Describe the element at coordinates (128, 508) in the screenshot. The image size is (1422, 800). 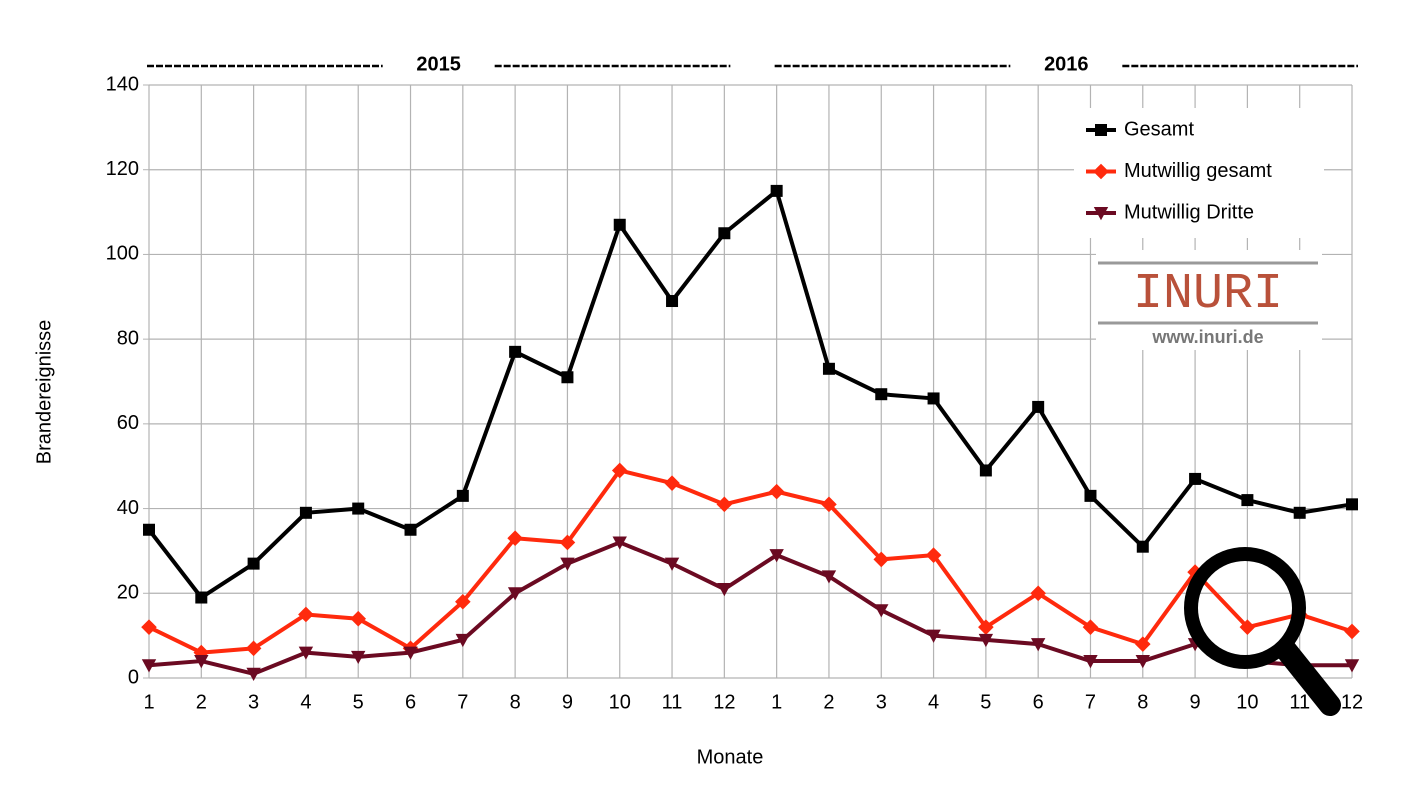
I see `y-tick-label: 40` at that location.